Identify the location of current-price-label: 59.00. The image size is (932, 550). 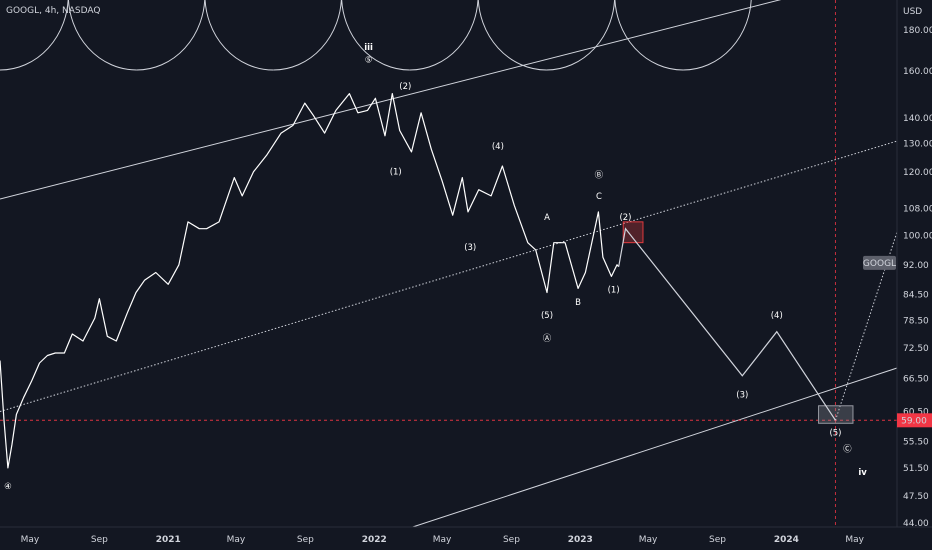
(914, 421).